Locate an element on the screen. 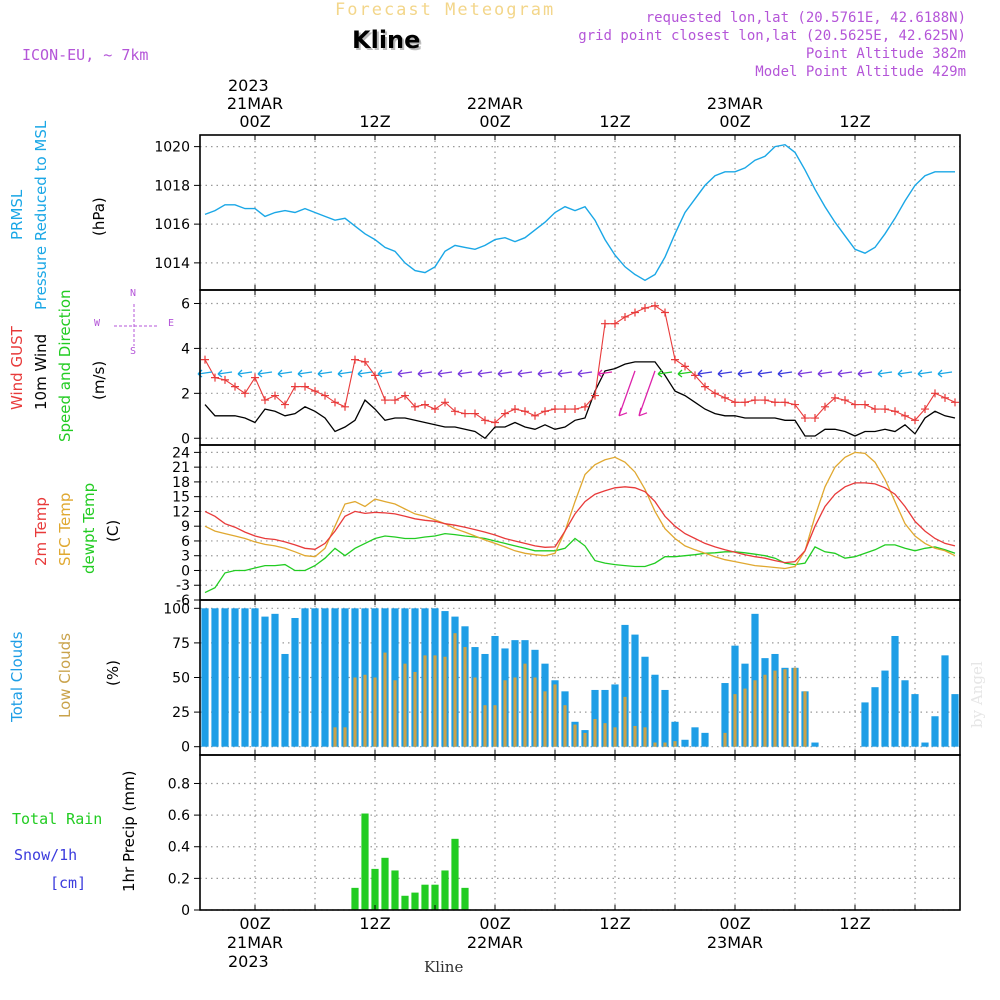 This screenshot has width=1000, height=1000. y-tick-label: 12 is located at coordinates (181, 512).